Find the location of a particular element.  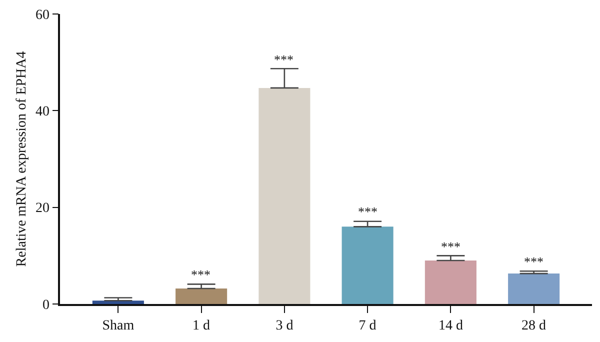

y-tick-label: 60 is located at coordinates (42, 15).